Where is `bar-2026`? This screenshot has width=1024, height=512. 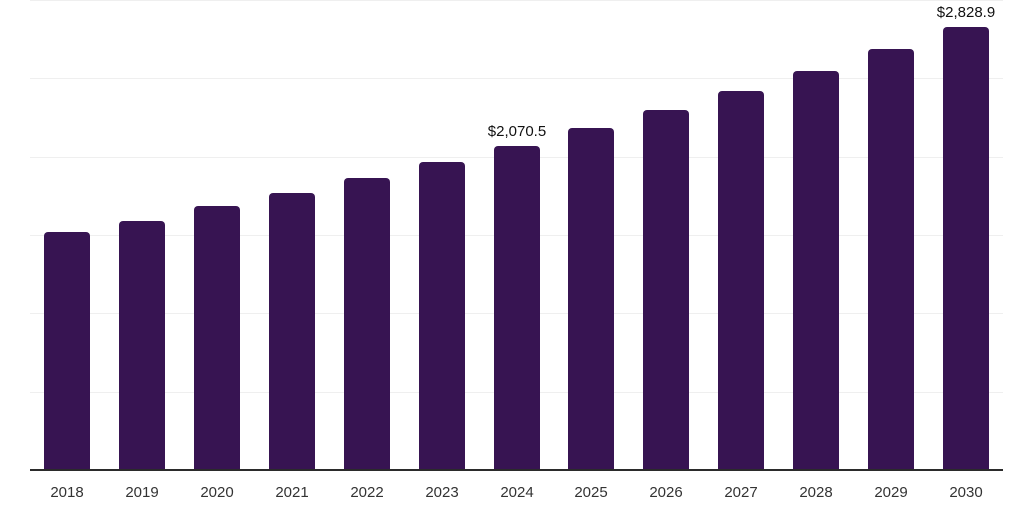
bar-2026 is located at coordinates (666, 290).